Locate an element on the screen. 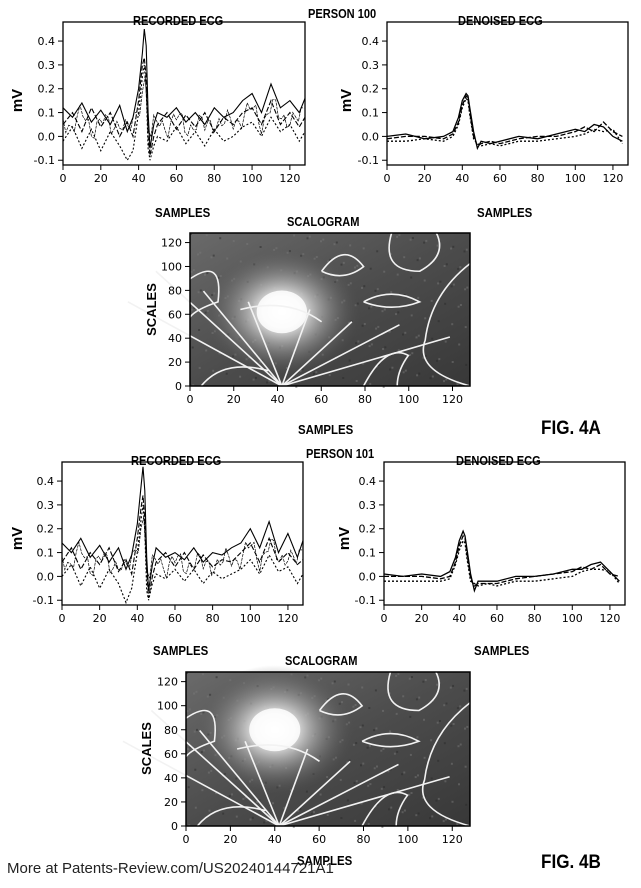  denoised-b-xtick-label: 60 is located at coordinates (497, 618).